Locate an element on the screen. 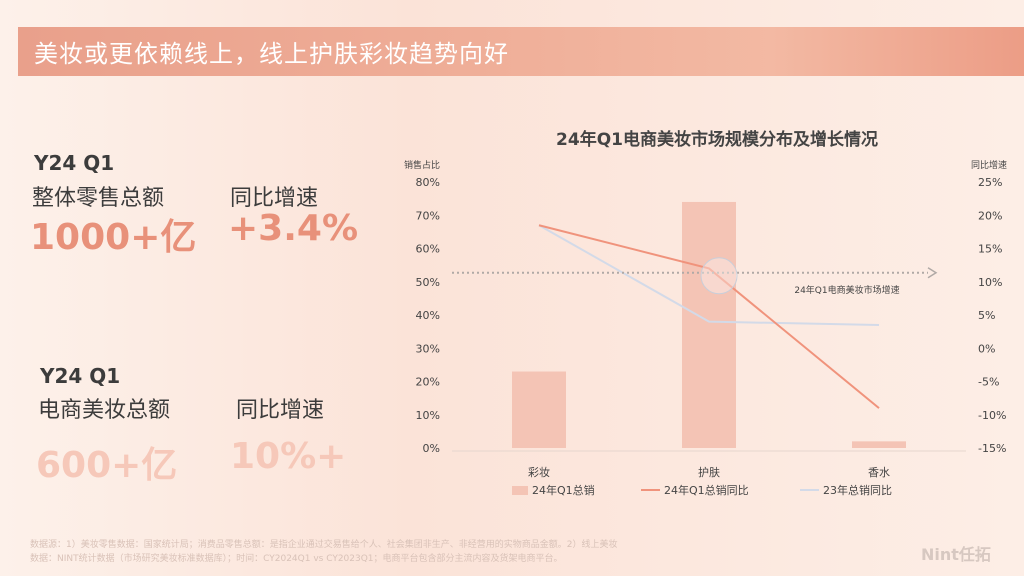  kpi-total-growth-value: +3.4% is located at coordinates (293, 228).